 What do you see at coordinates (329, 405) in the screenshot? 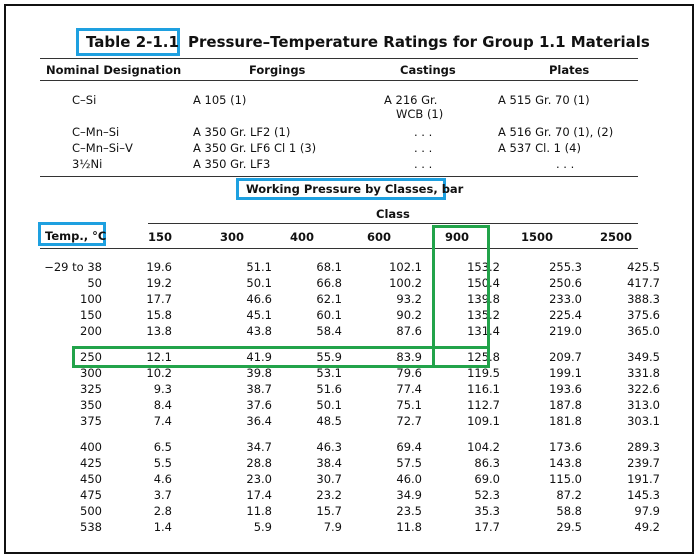
I see `pressure-cell-class-400: 50.1` at bounding box center [329, 405].